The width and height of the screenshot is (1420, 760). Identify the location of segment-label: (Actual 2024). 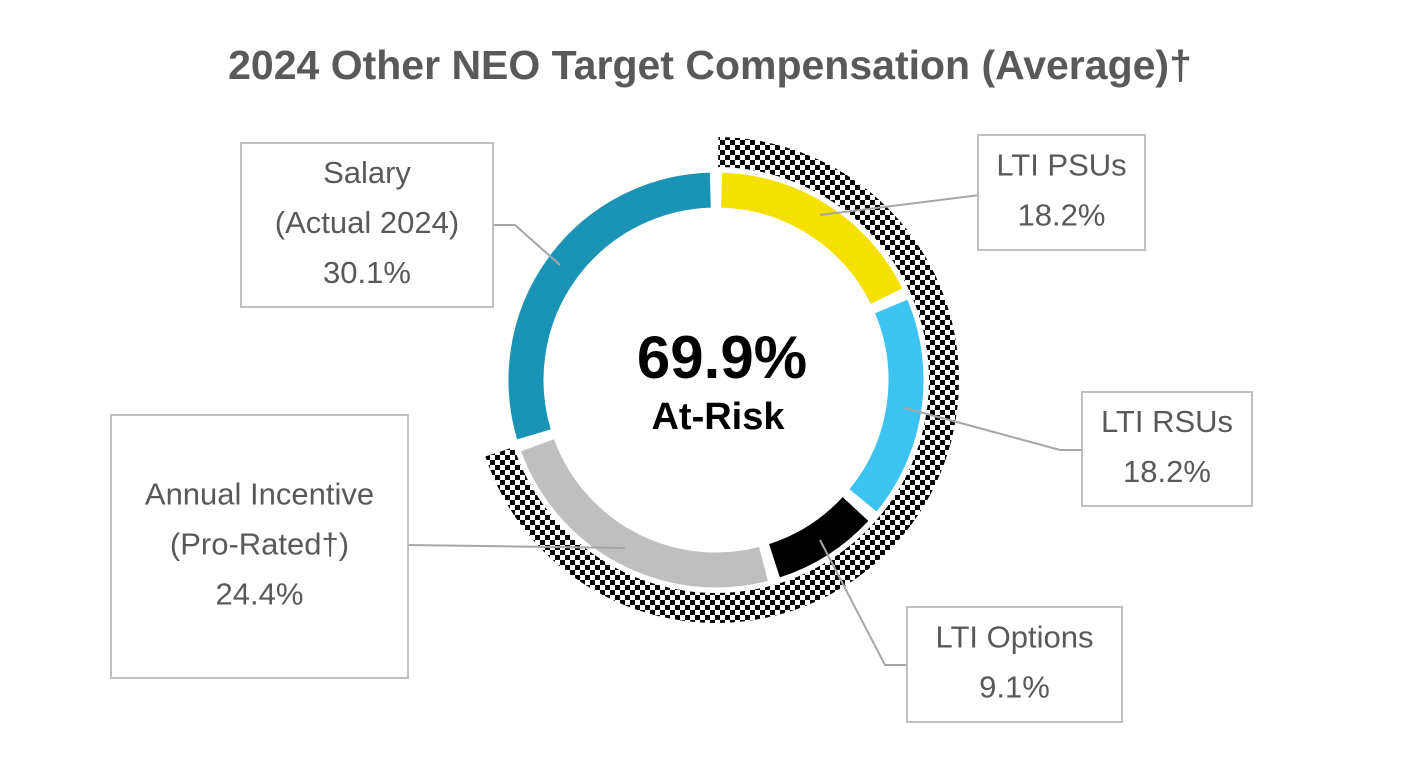
(367, 222).